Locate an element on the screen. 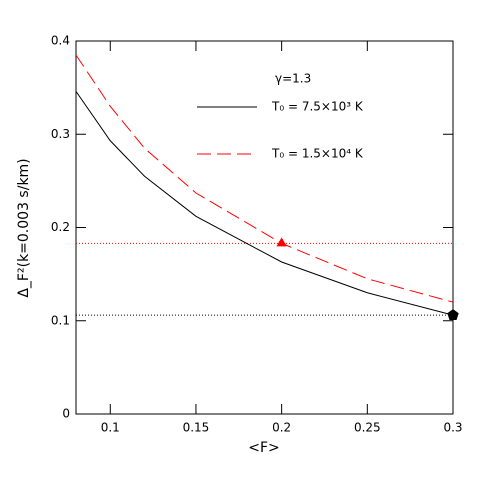  legend-label: T₀ = 7.5×10³ K is located at coordinates (317, 107).